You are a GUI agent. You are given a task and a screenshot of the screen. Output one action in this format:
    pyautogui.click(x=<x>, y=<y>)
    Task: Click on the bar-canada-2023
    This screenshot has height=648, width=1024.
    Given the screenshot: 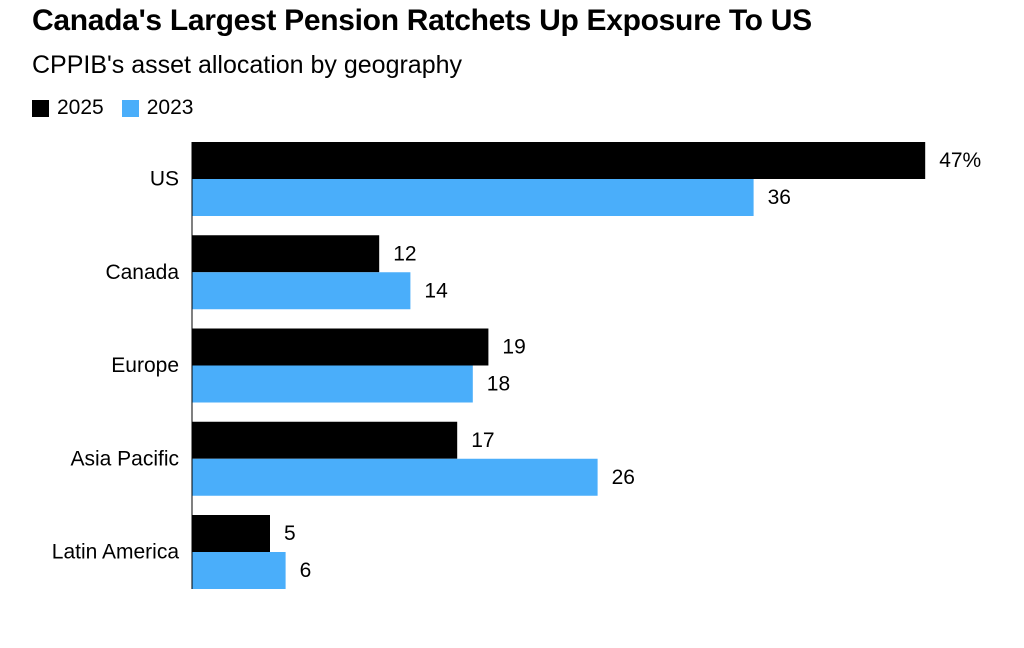 What is the action you would take?
    pyautogui.click(x=301, y=291)
    